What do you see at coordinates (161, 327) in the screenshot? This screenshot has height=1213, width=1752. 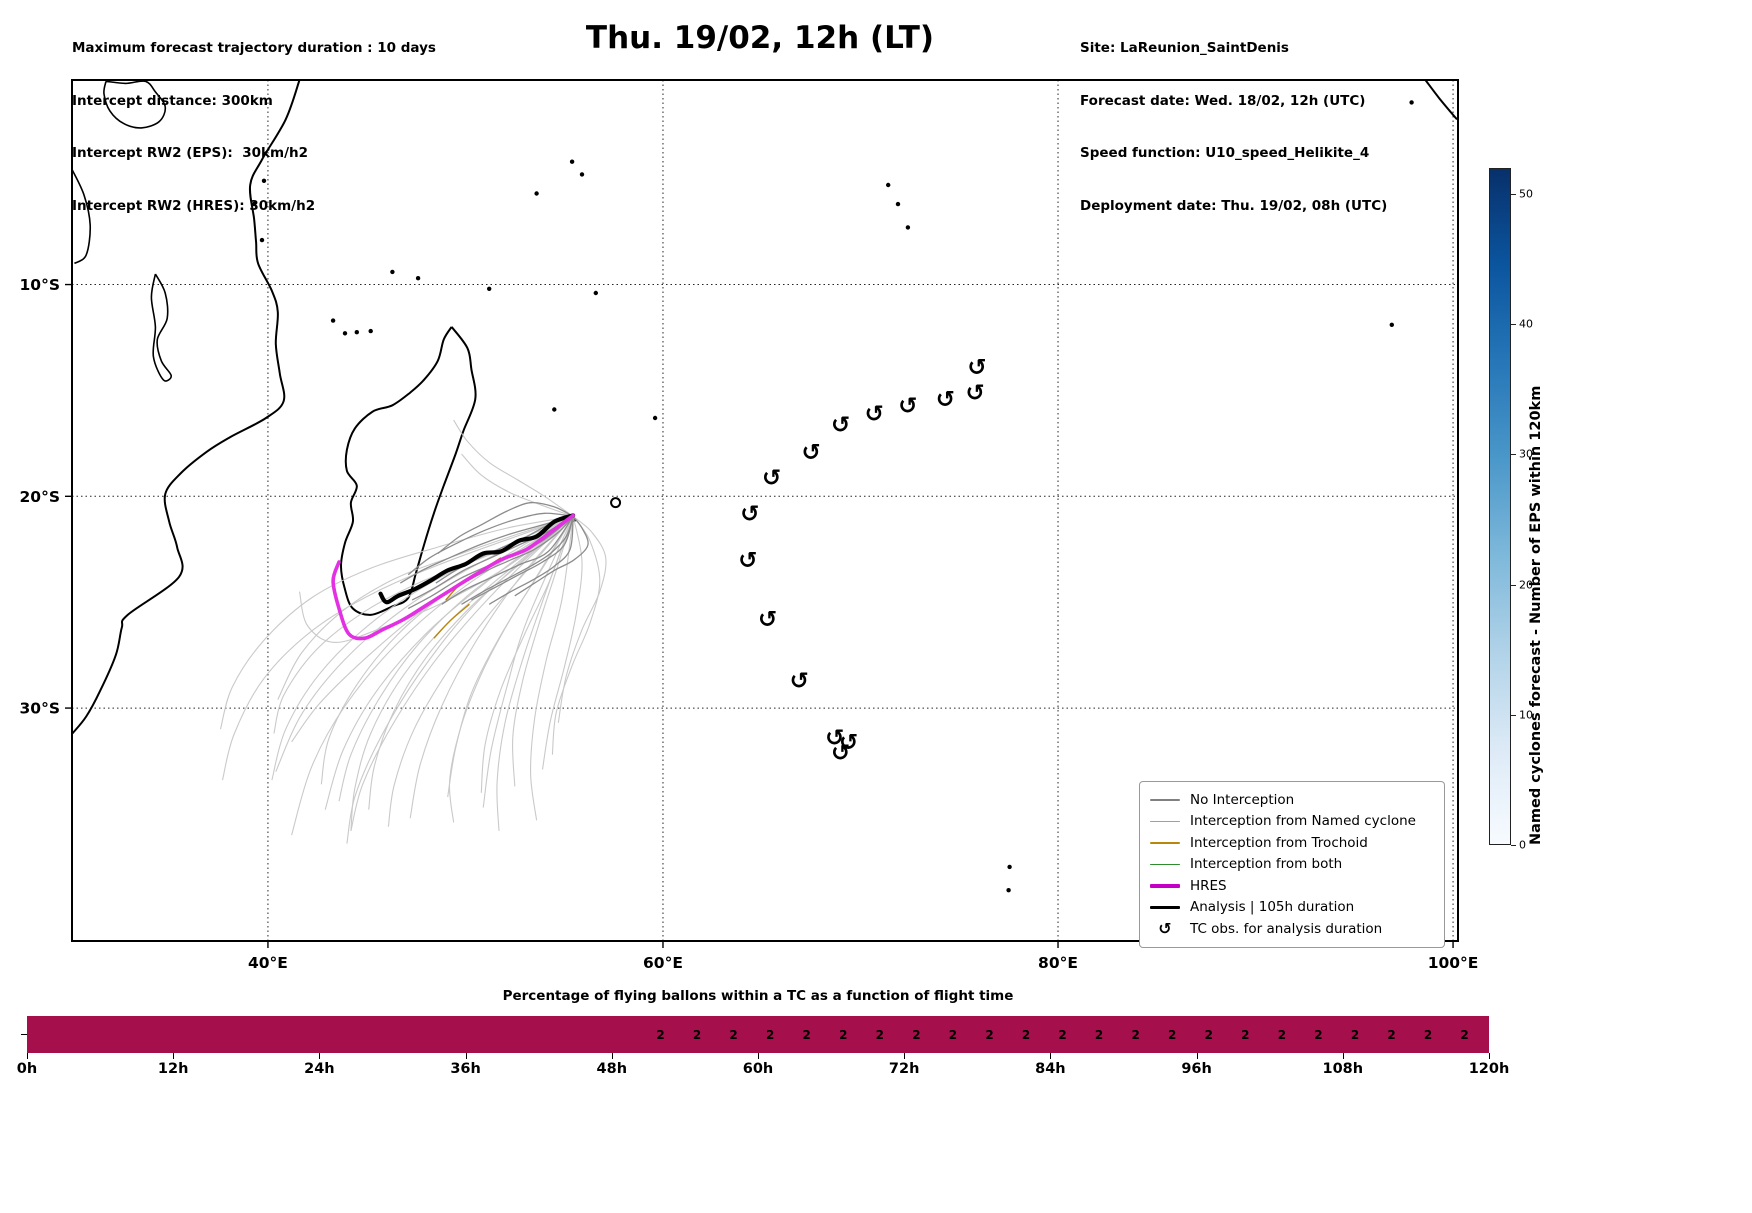 I see `lake-malawi-outline` at bounding box center [161, 327].